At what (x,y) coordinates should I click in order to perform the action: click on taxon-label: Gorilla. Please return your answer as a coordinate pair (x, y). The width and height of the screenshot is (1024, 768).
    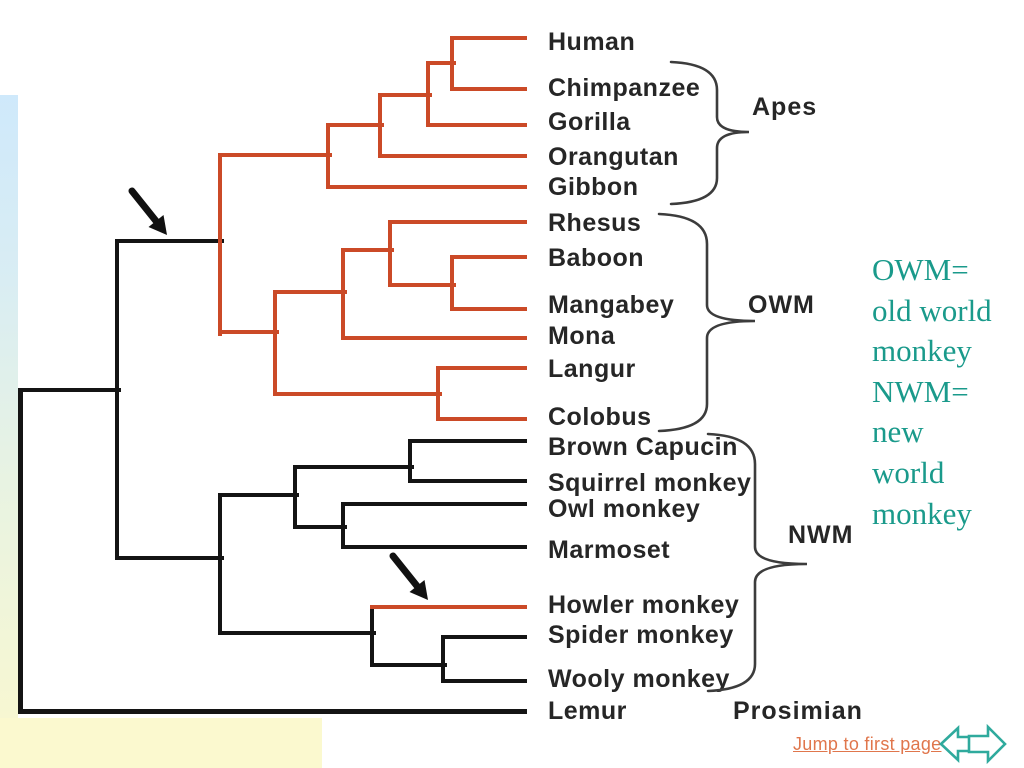
    Looking at the image, I should click on (589, 122).